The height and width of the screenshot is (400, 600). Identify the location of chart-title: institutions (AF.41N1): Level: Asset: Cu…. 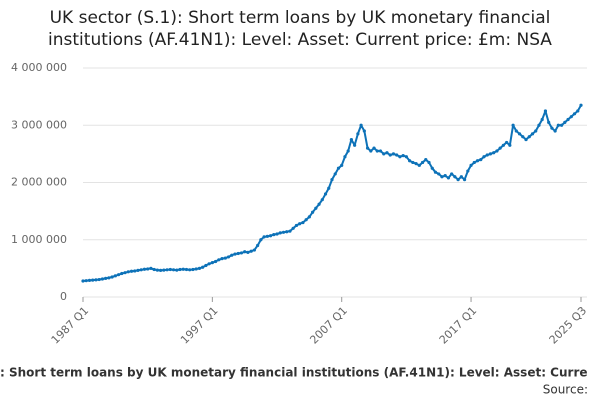
(300, 40).